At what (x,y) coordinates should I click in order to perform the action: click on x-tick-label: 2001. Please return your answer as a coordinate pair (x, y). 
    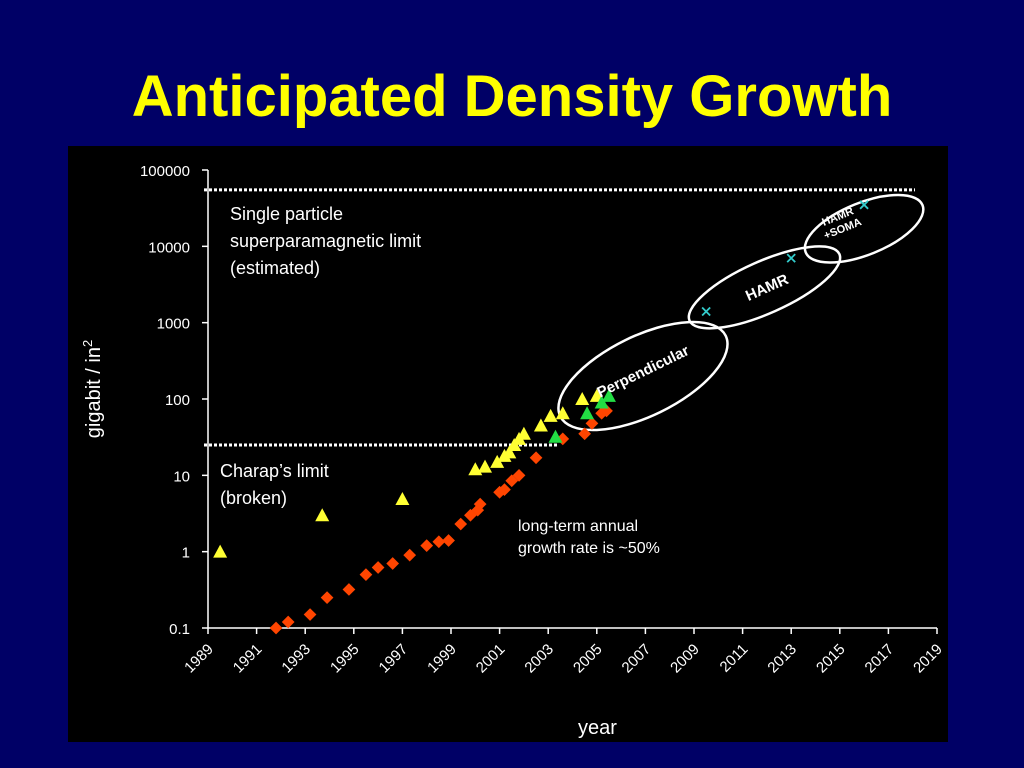
    Looking at the image, I should click on (491, 659).